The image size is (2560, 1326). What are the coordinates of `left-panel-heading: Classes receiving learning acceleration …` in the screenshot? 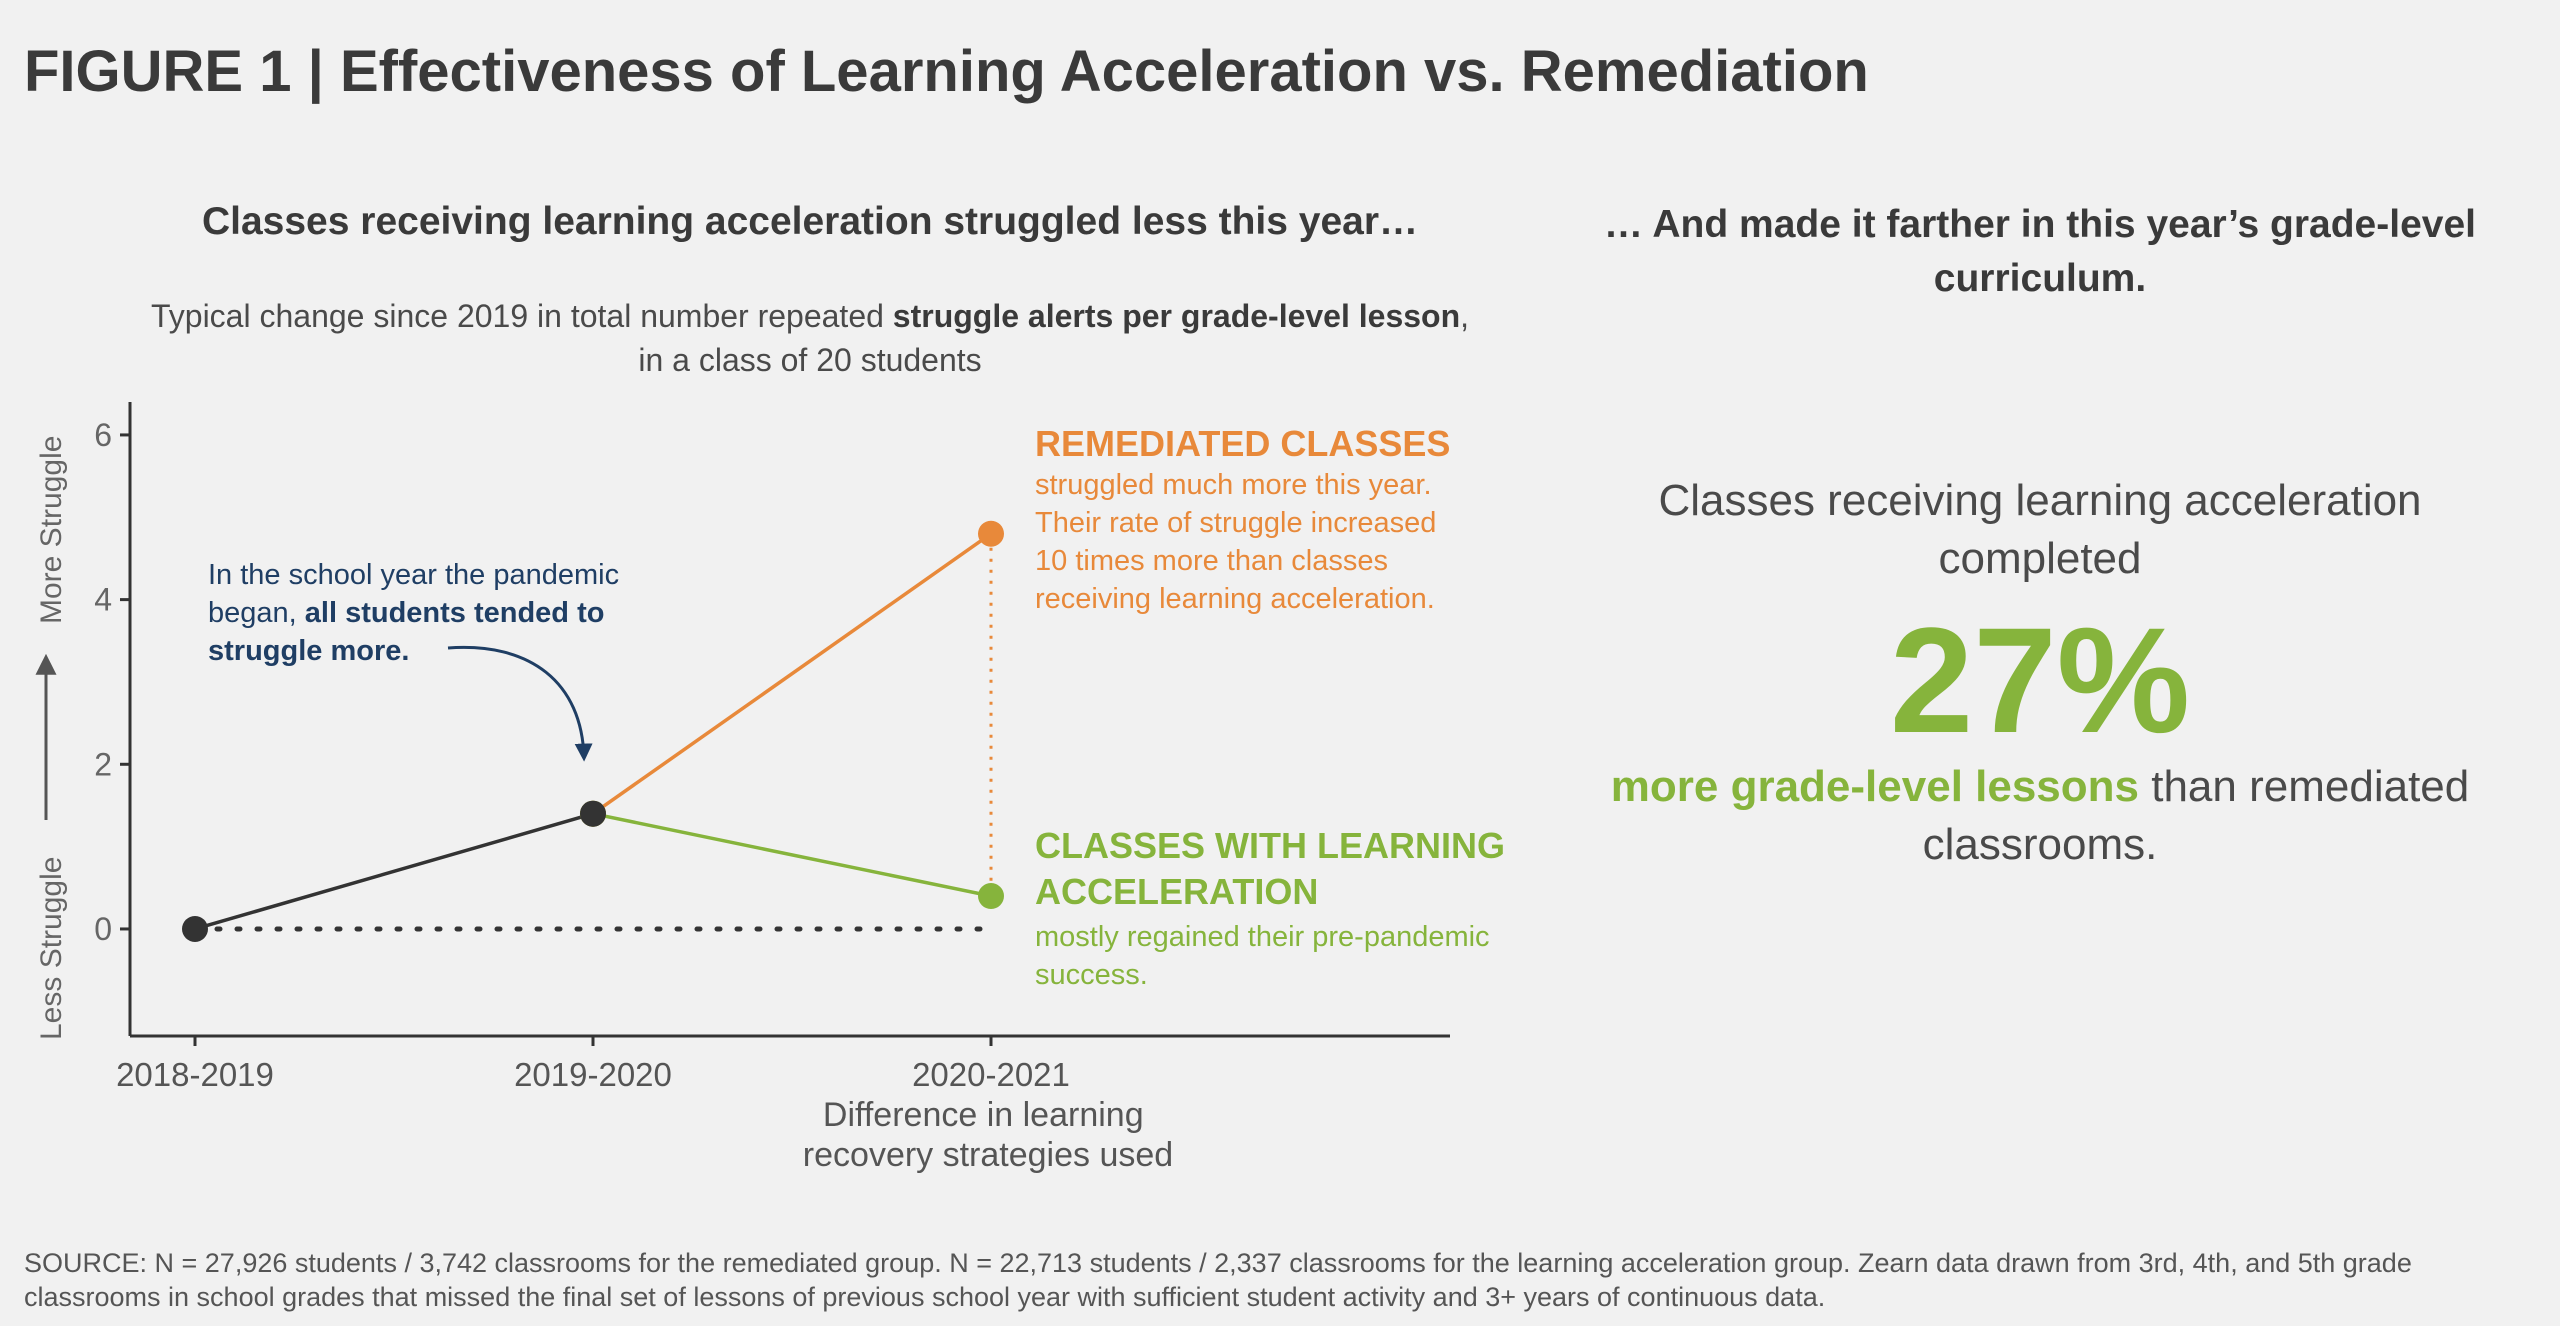 It's located at (810, 221).